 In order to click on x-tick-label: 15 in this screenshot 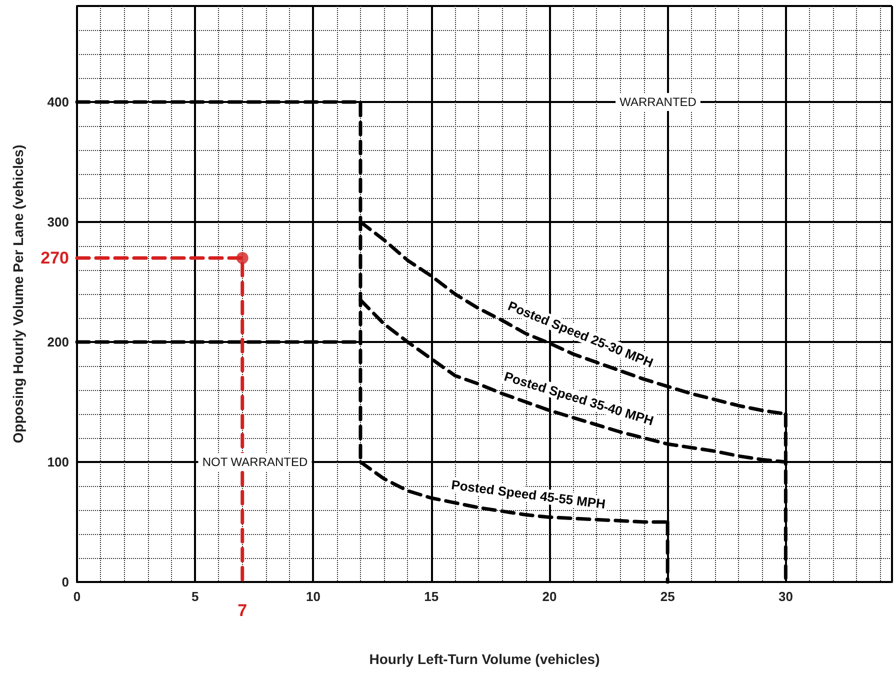, I will do `click(431, 596)`.